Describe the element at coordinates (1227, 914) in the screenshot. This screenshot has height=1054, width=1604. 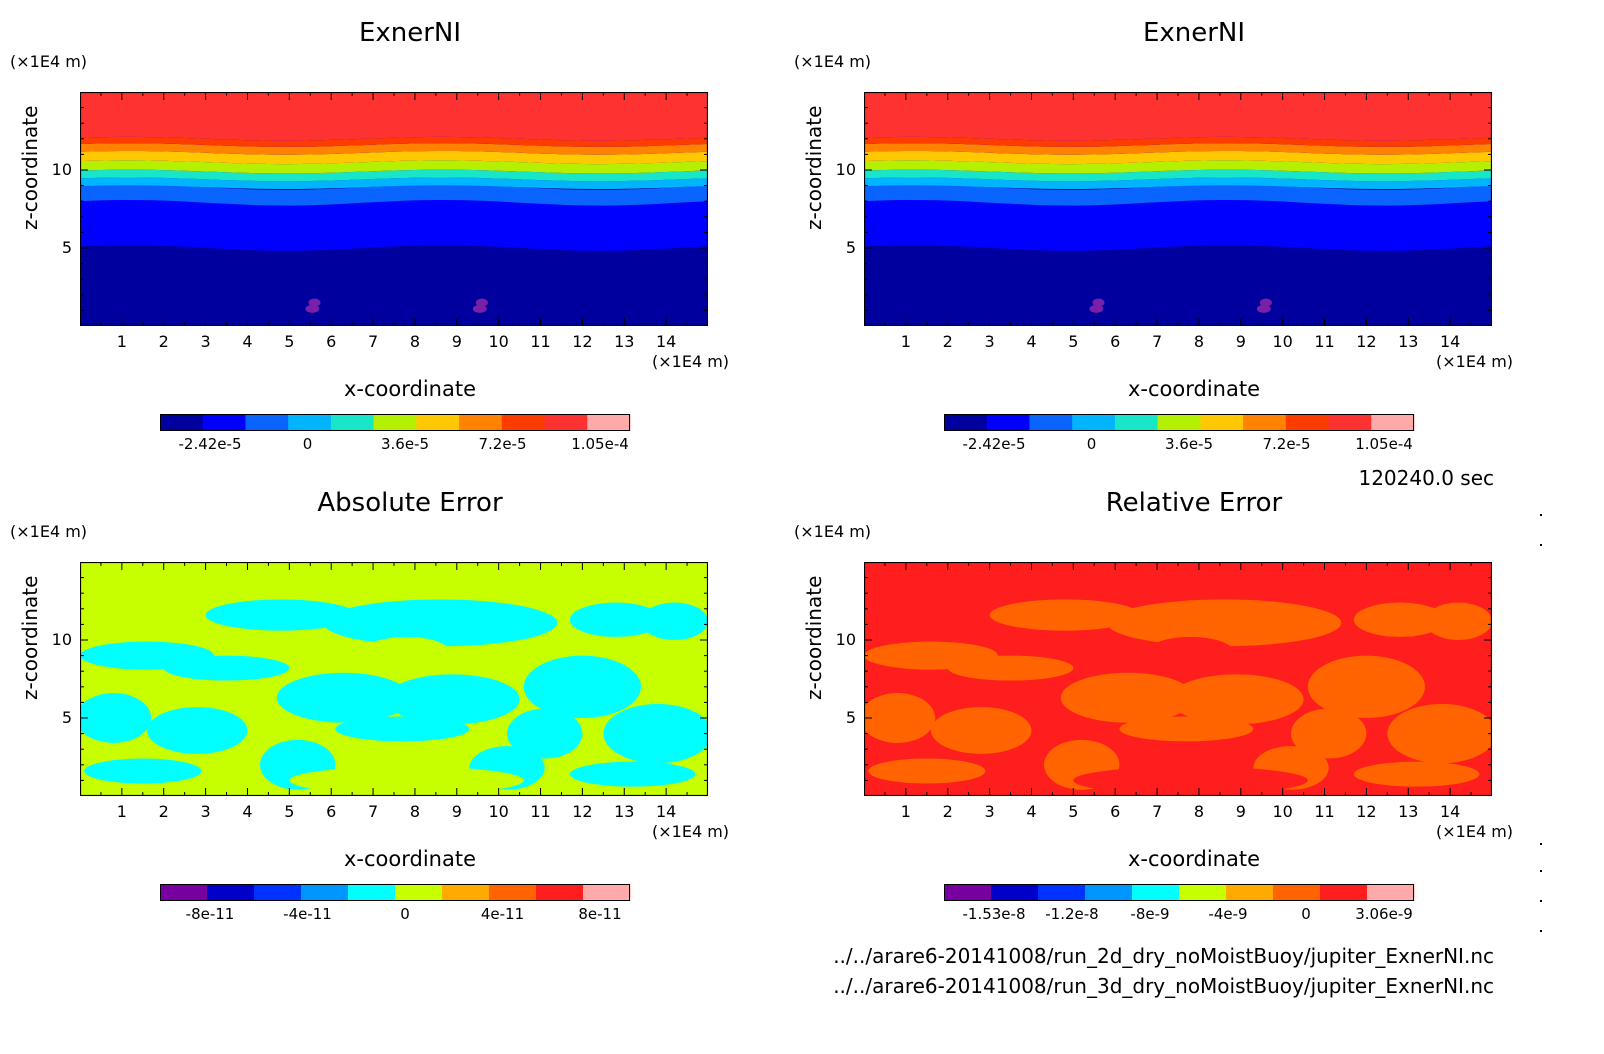
I see `colorbar-tick-label: -4e-9` at that location.